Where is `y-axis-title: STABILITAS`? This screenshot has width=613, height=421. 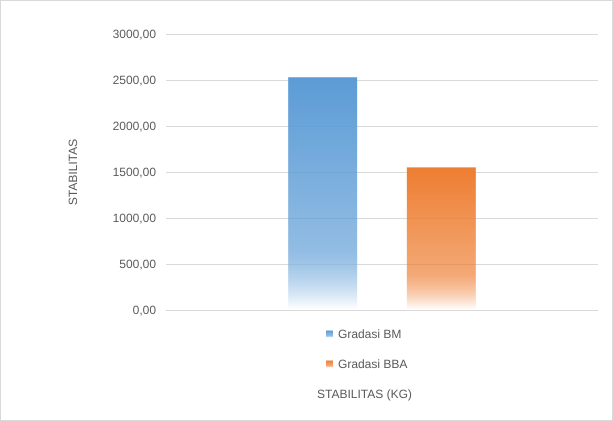 y-axis-title: STABILITAS is located at coordinates (73, 172).